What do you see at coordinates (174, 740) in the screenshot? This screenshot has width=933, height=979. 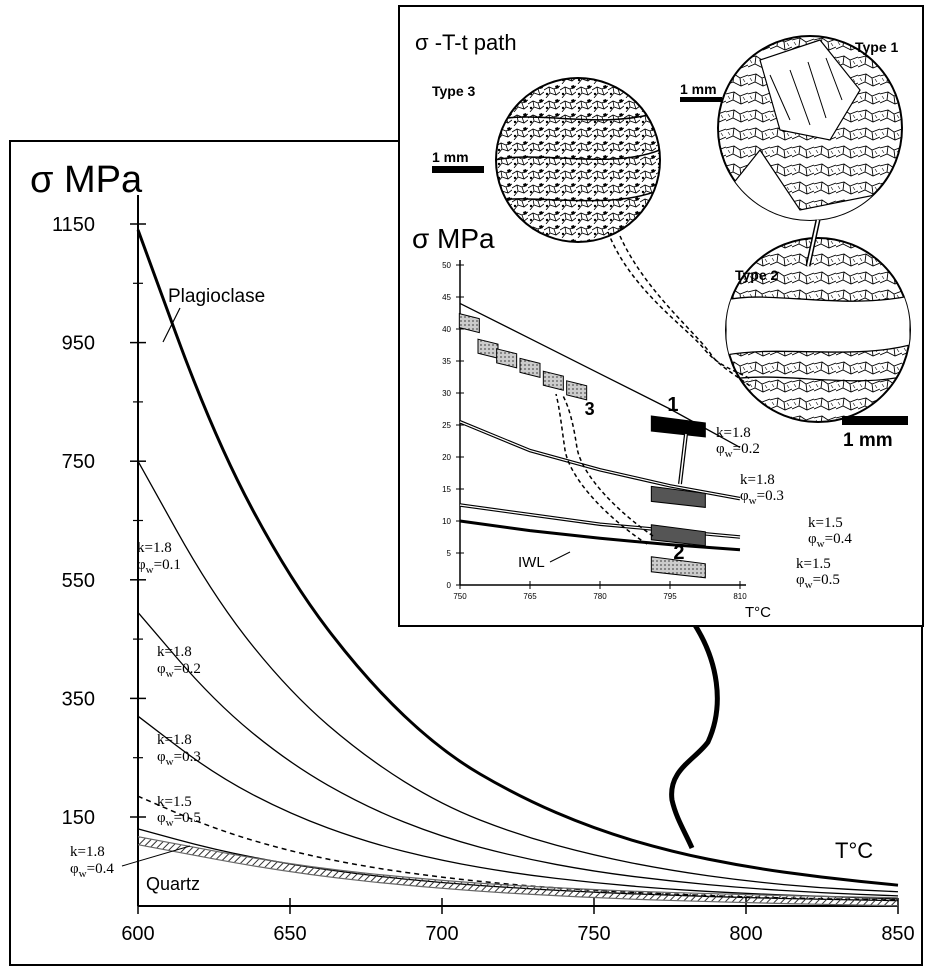 I see `label-k18-phi03-k: k=1.8` at bounding box center [174, 740].